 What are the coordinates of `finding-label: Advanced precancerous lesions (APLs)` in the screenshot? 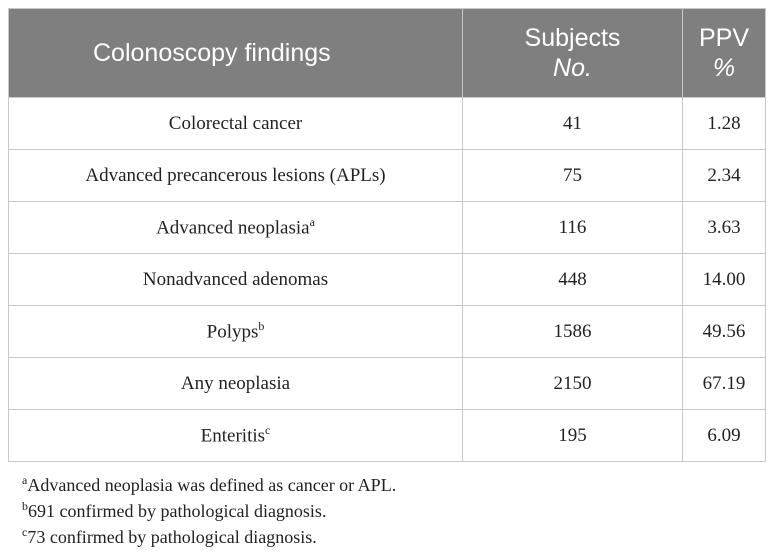 It's located at (235, 175).